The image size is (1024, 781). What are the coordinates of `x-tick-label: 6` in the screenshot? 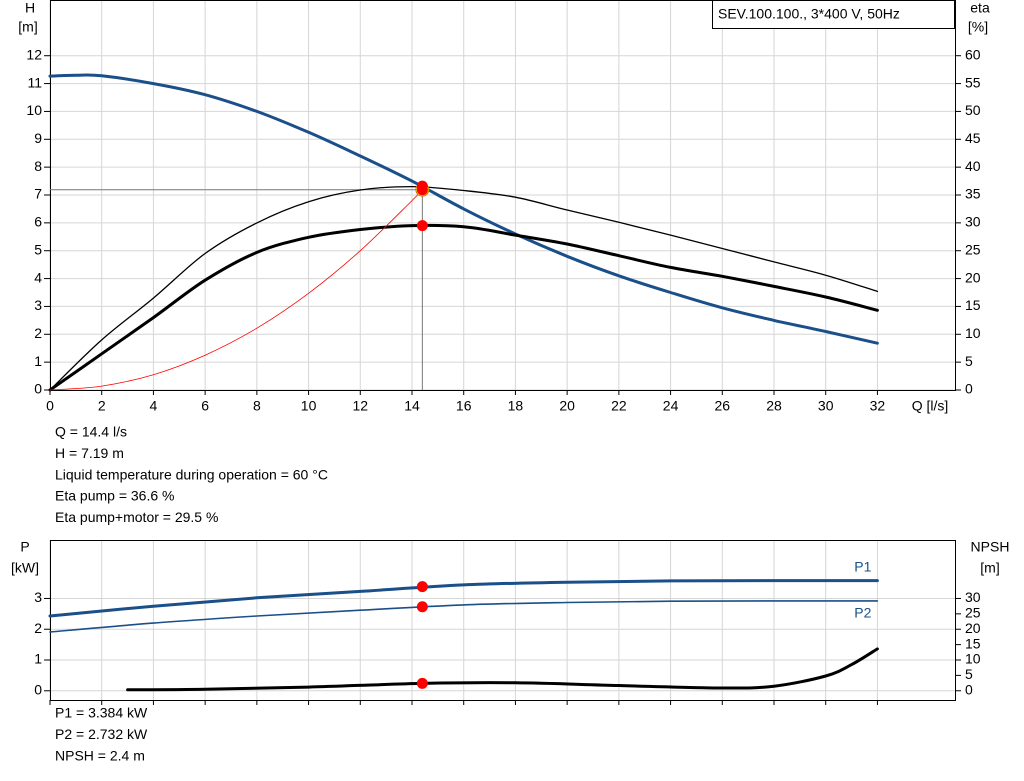 It's located at (205, 406).